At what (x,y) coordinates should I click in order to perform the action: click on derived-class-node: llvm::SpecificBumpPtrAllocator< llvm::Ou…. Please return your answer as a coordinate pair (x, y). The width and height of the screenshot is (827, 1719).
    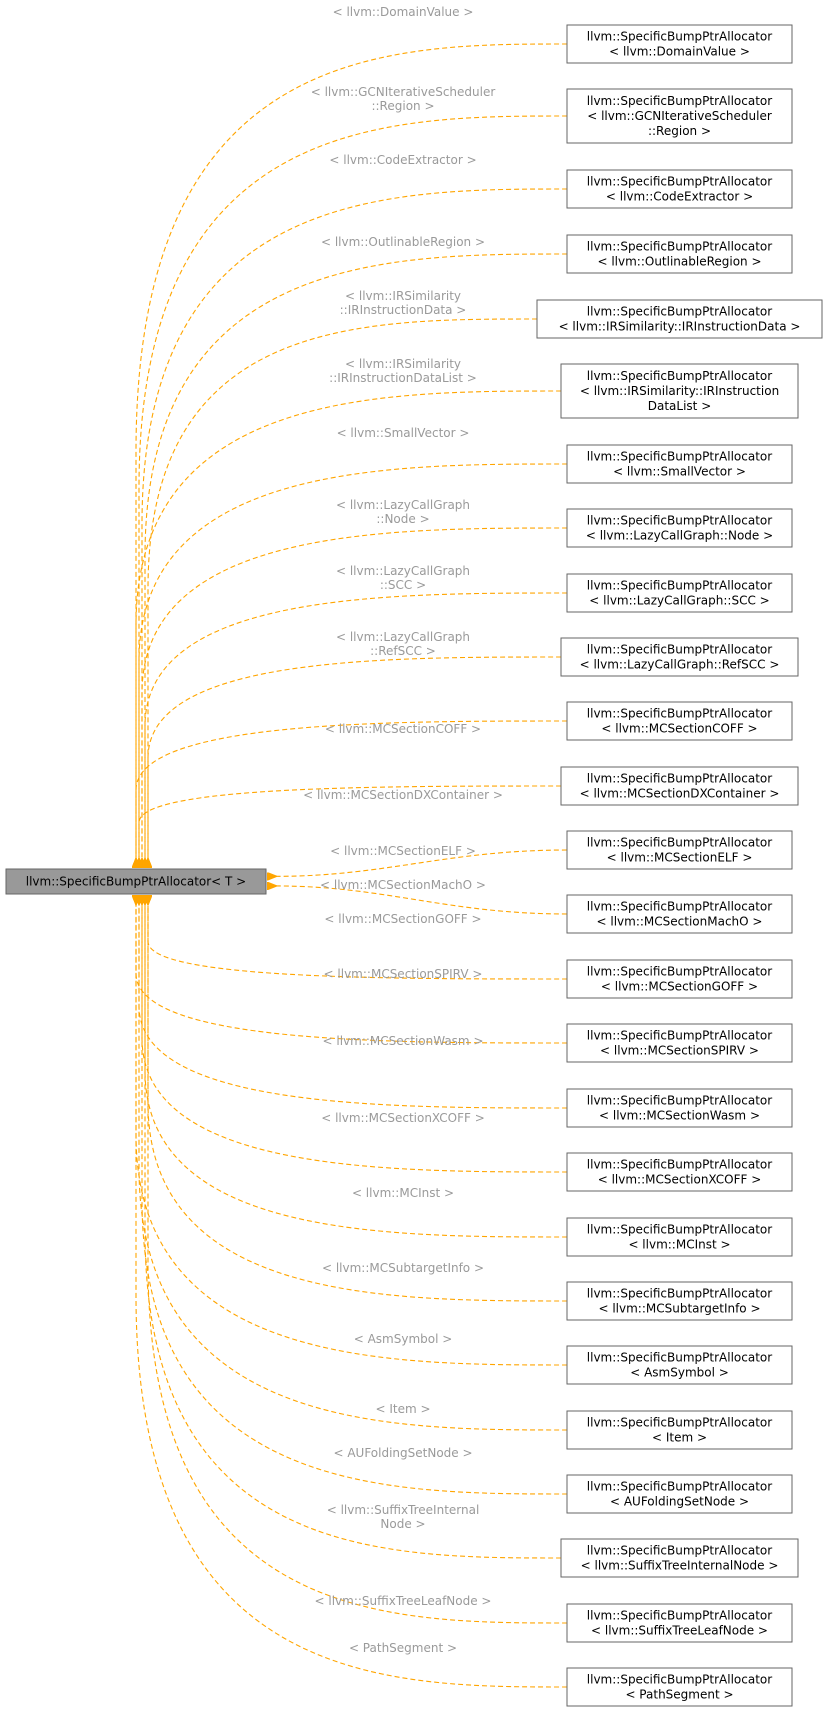
    Looking at the image, I should click on (679, 254).